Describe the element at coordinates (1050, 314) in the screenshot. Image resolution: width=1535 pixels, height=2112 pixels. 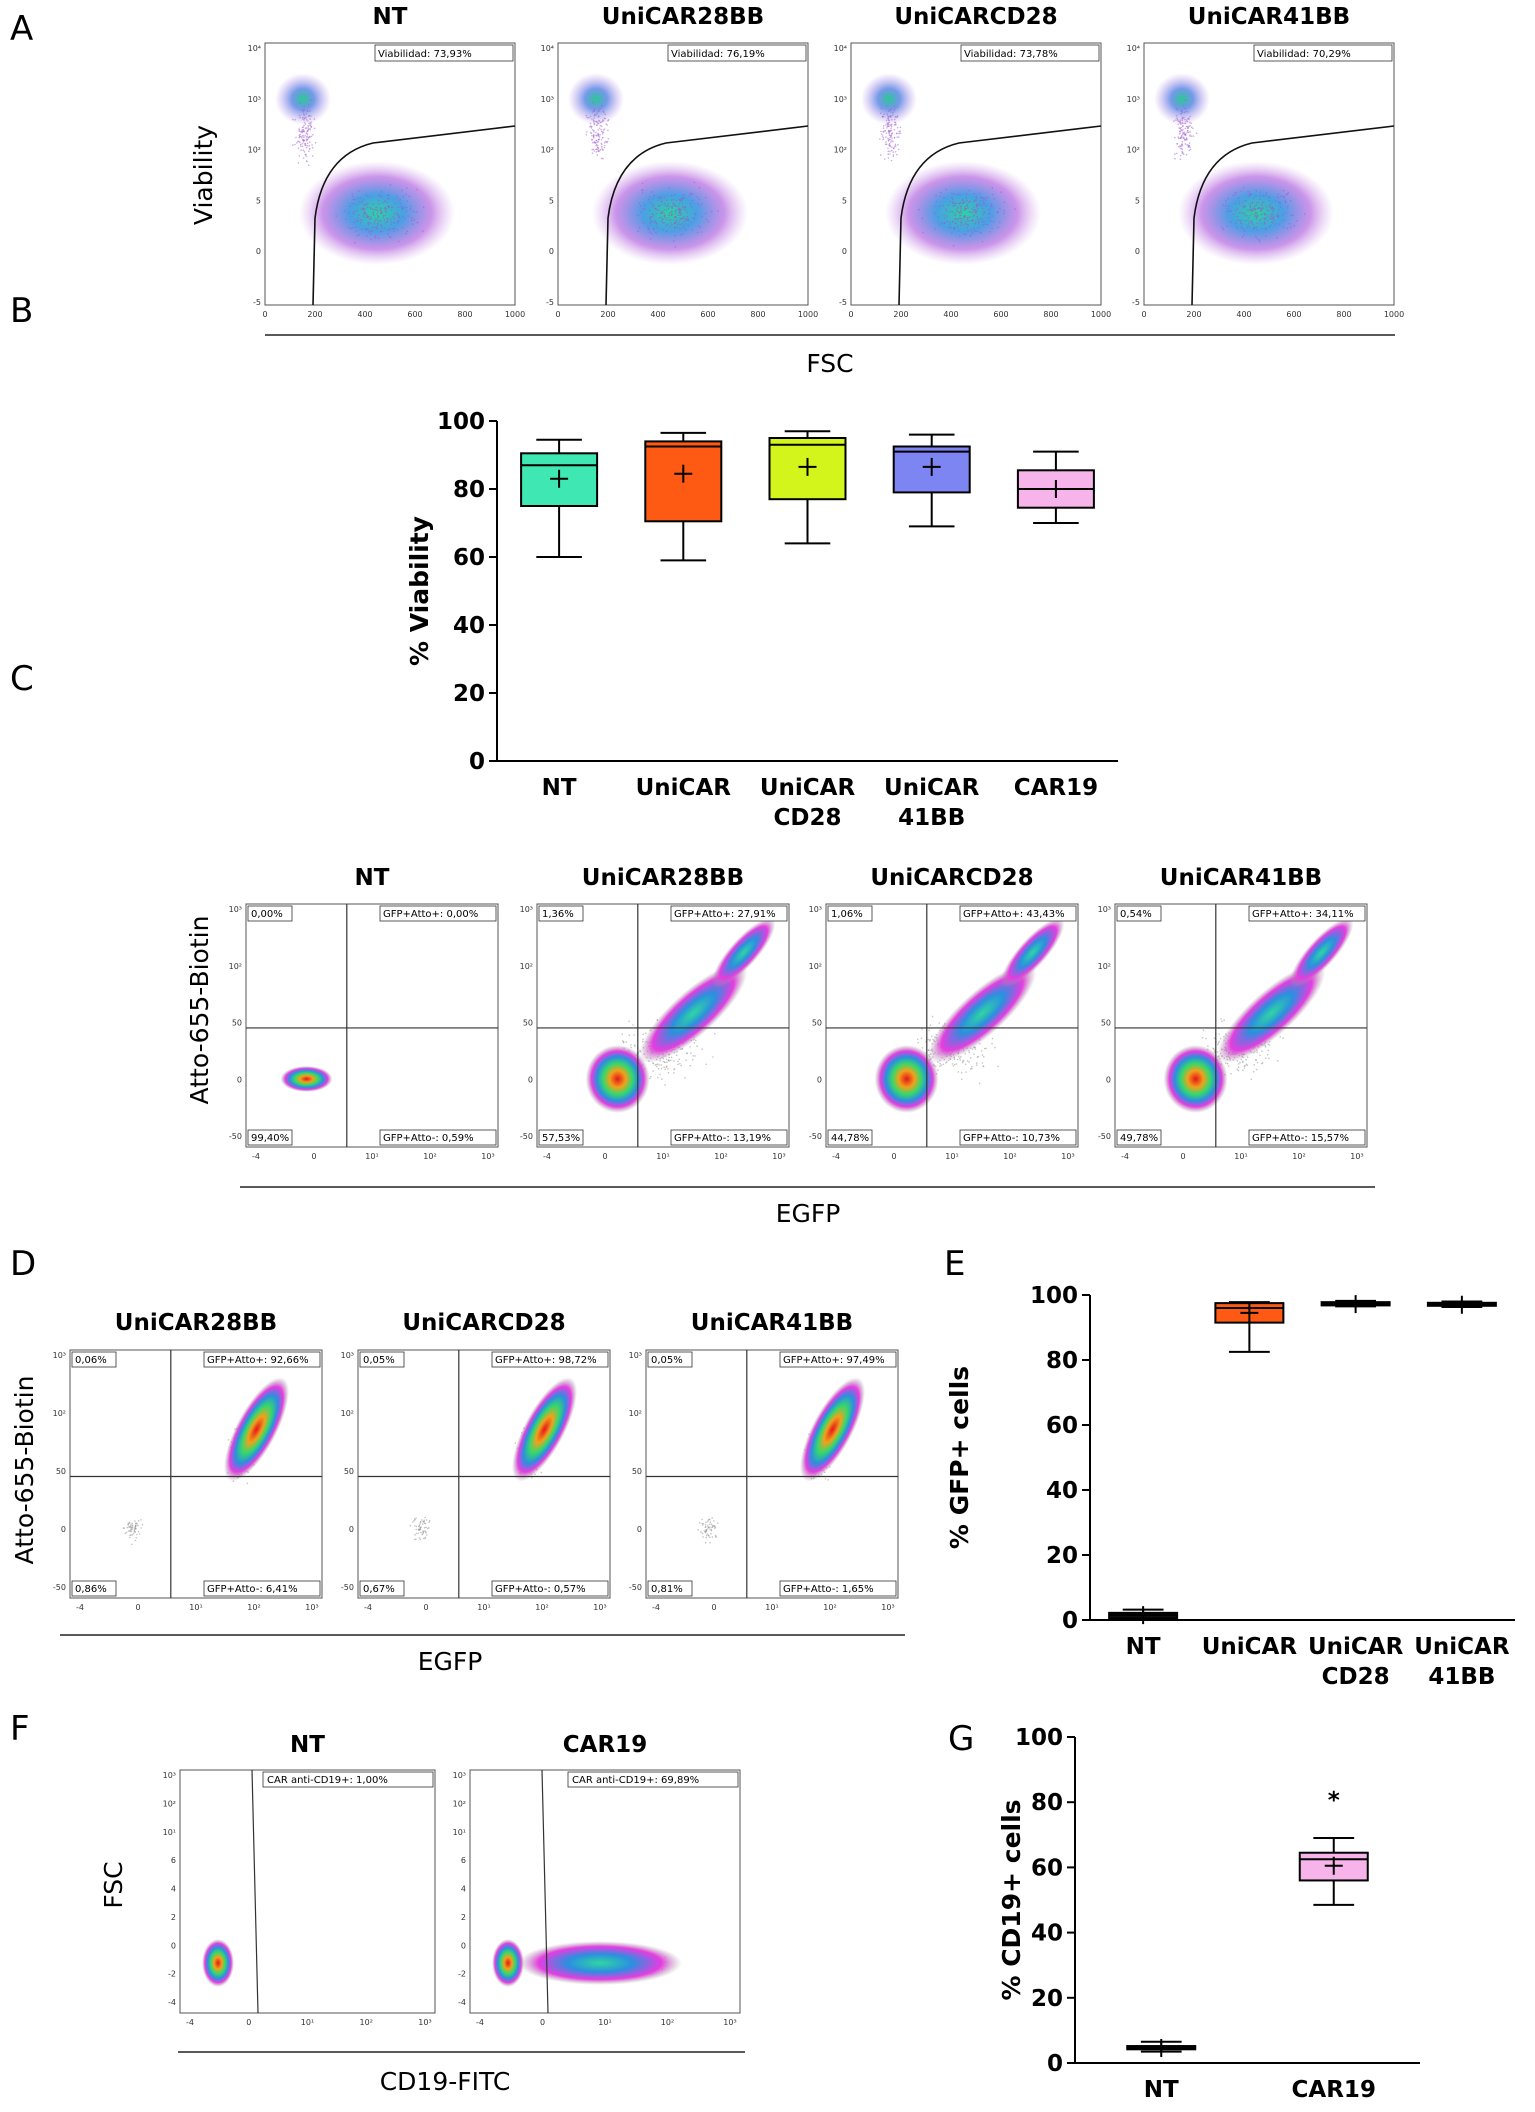
I see `x-tick-label: 800` at that location.